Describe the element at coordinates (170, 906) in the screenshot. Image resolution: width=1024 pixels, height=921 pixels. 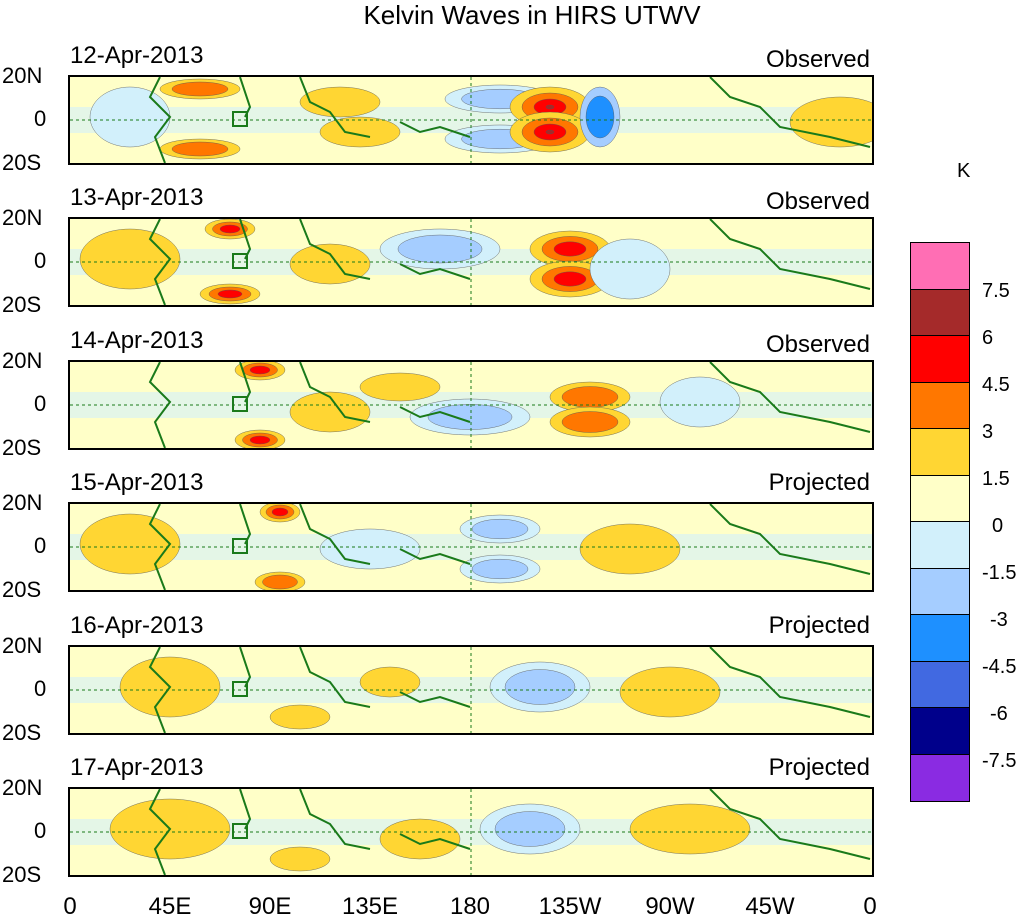
I see `xlabel-45e: 45E` at that location.